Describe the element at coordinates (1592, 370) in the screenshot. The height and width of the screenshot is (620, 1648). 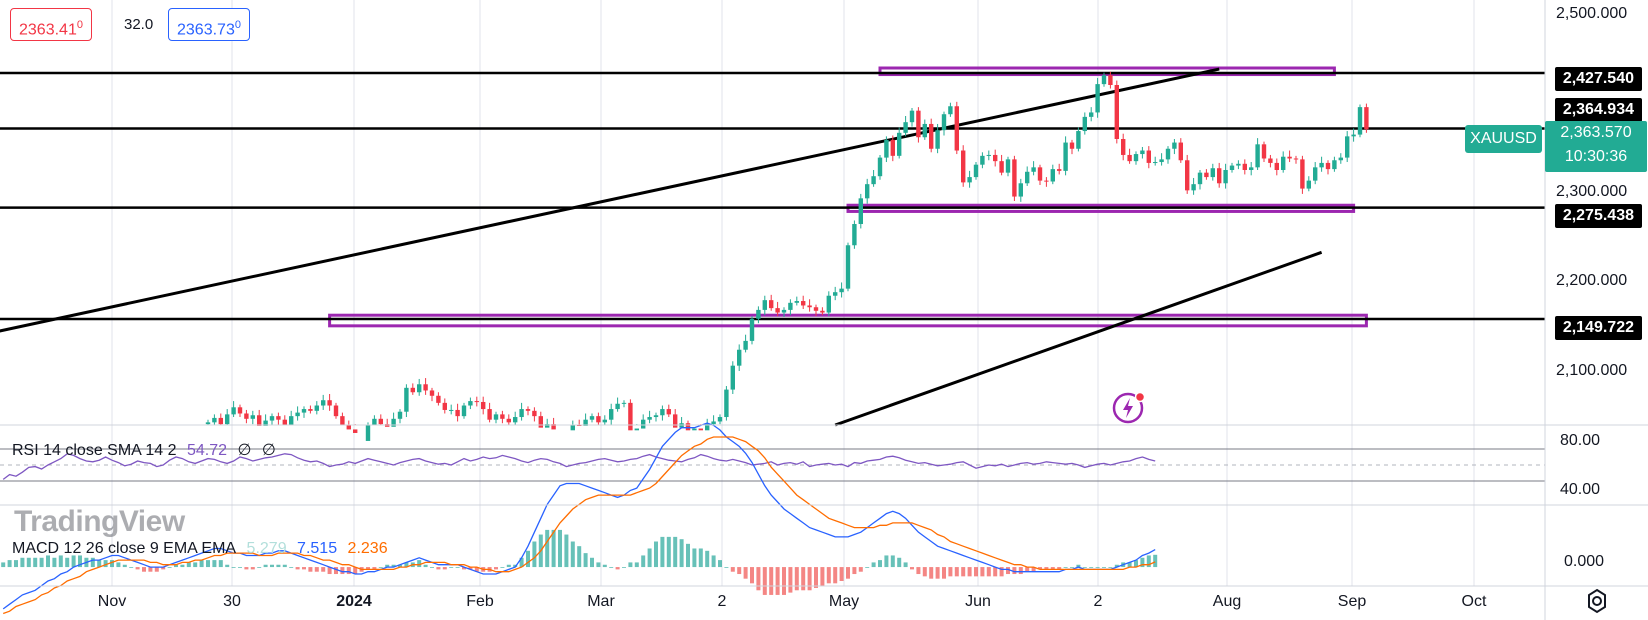
I see `price-scale-label: 2,100.000` at that location.